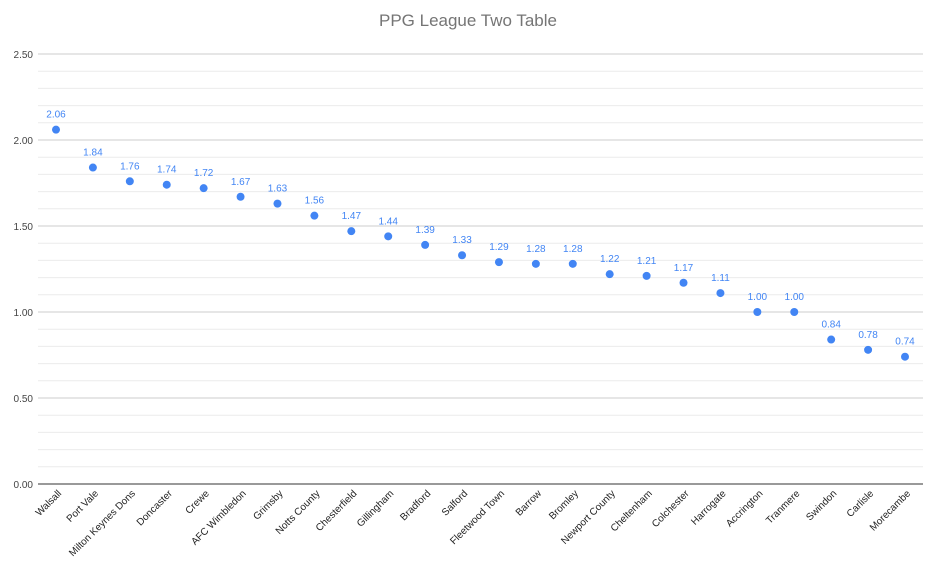  What do you see at coordinates (204, 173) in the screenshot?
I see `data-label: 1.72` at bounding box center [204, 173].